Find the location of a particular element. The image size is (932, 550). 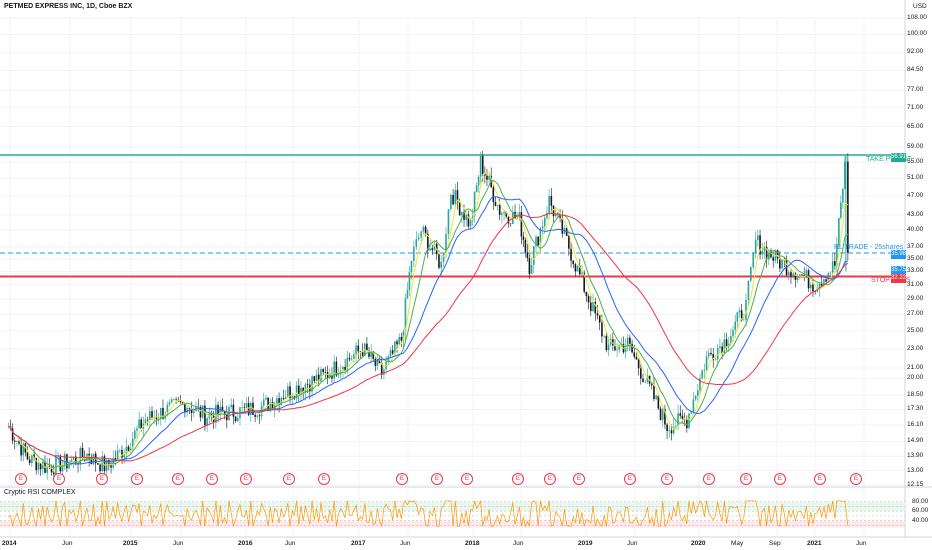

rsi-pane is located at coordinates (452, 514).